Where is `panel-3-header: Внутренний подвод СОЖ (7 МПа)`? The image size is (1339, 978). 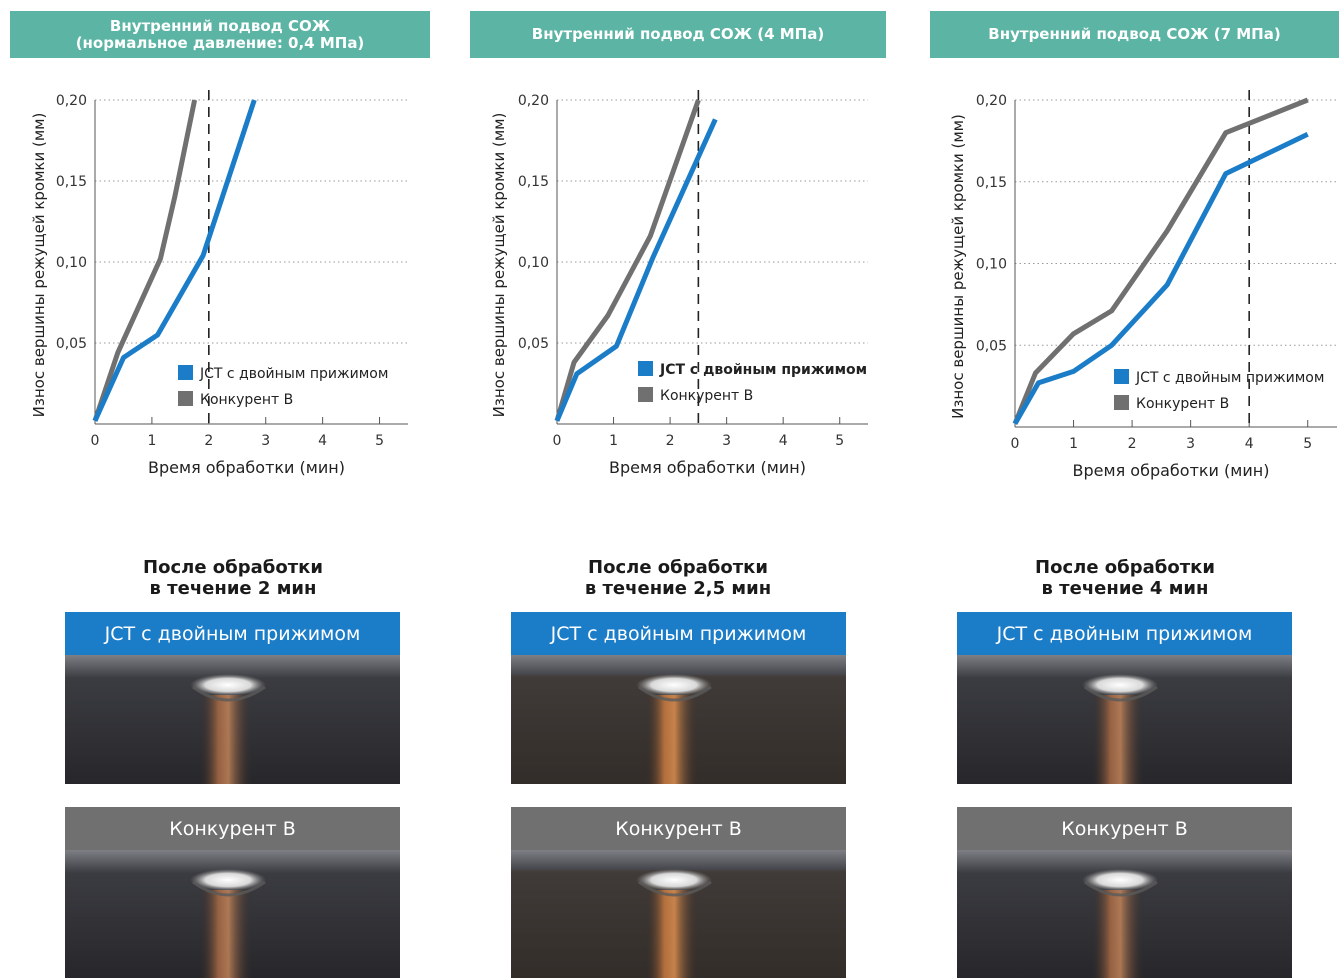
panel-3-header: Внутренний подвод СОЖ (7 МПа) is located at coordinates (1134, 34).